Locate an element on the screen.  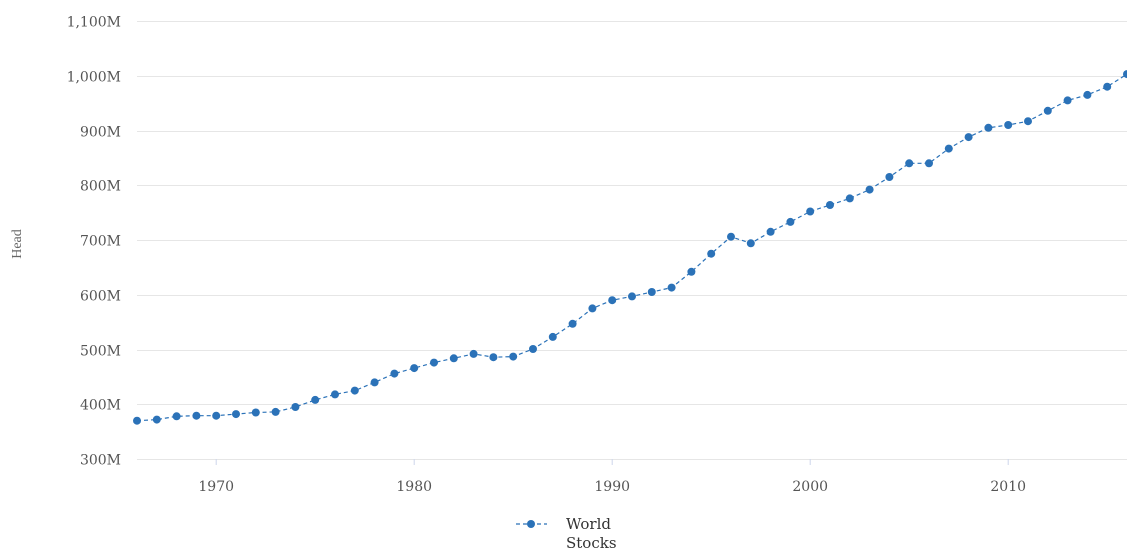
y-axis-tick-labels: 300M 400M 500M 600M 700M 800M 900M 1,000M 1,100M is located at coordinates (94, 242).